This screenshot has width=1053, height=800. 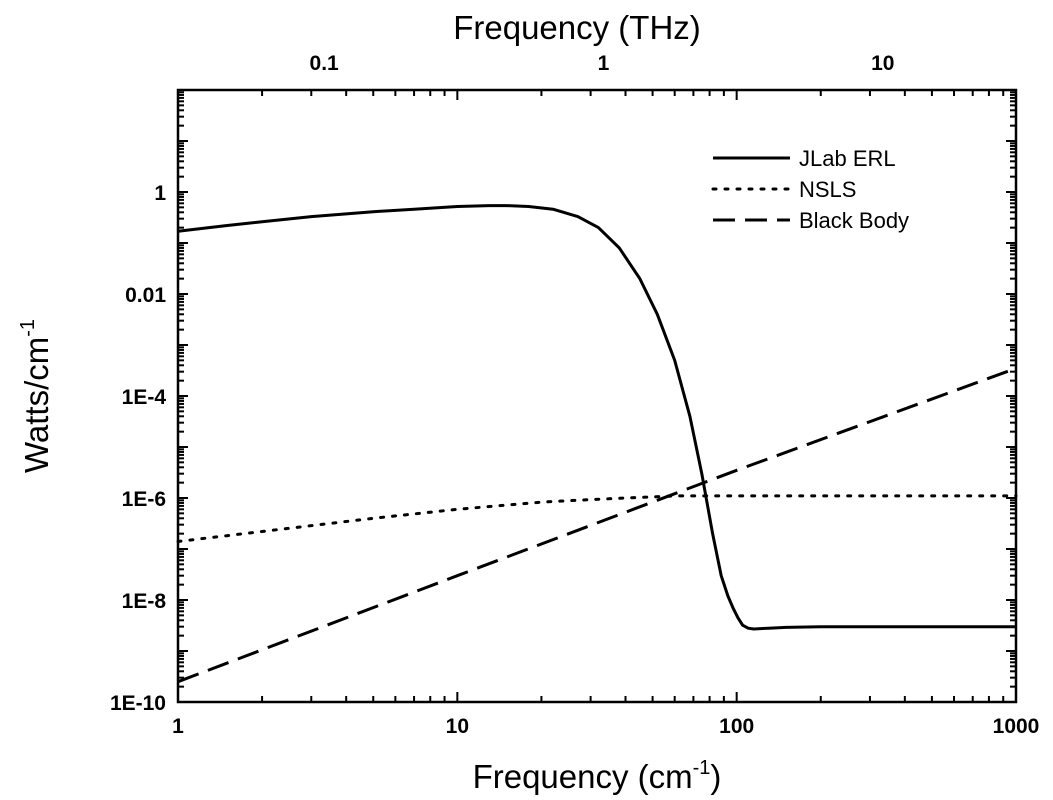 I want to click on x2-tick-label: 1, so click(x=604, y=63).